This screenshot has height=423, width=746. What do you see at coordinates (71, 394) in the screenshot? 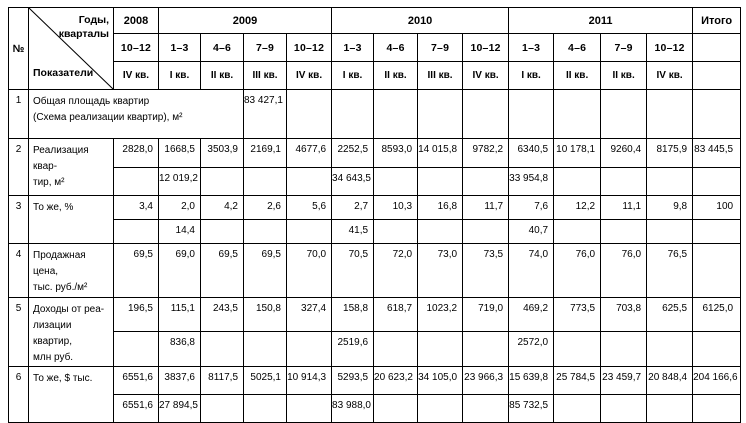
I see `row-label: То же, $ тыс.` at bounding box center [71, 394].